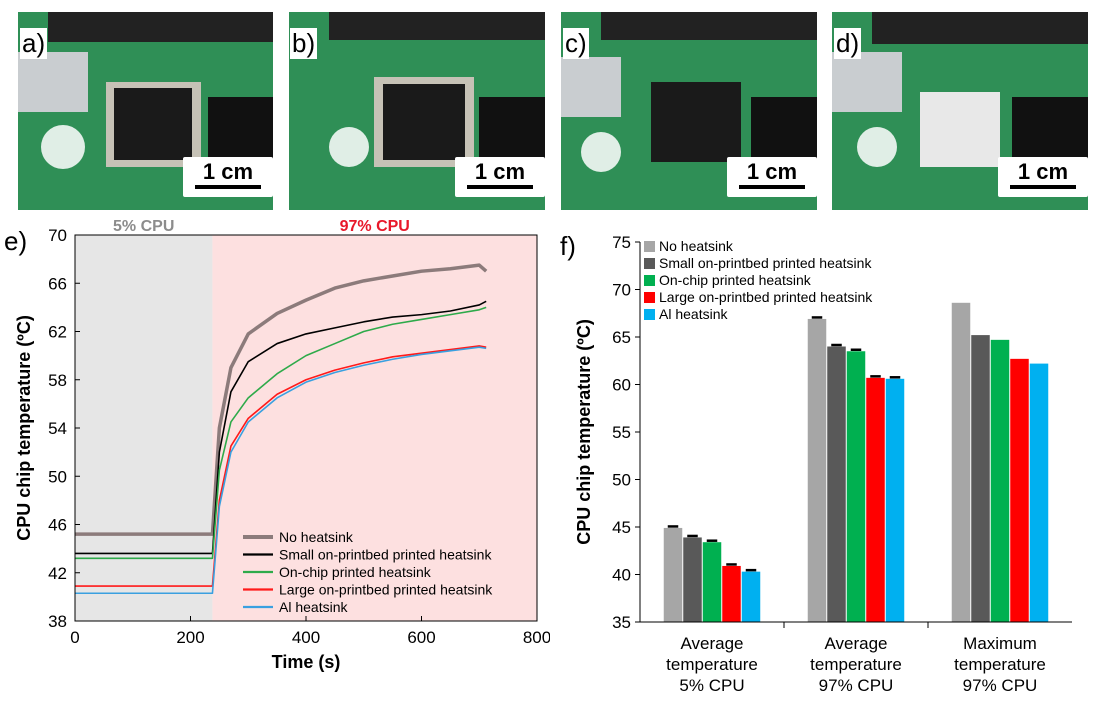 This screenshot has height=705, width=1096. What do you see at coordinates (421, 637) in the screenshot?
I see `x-tick-label: 600` at bounding box center [421, 637].